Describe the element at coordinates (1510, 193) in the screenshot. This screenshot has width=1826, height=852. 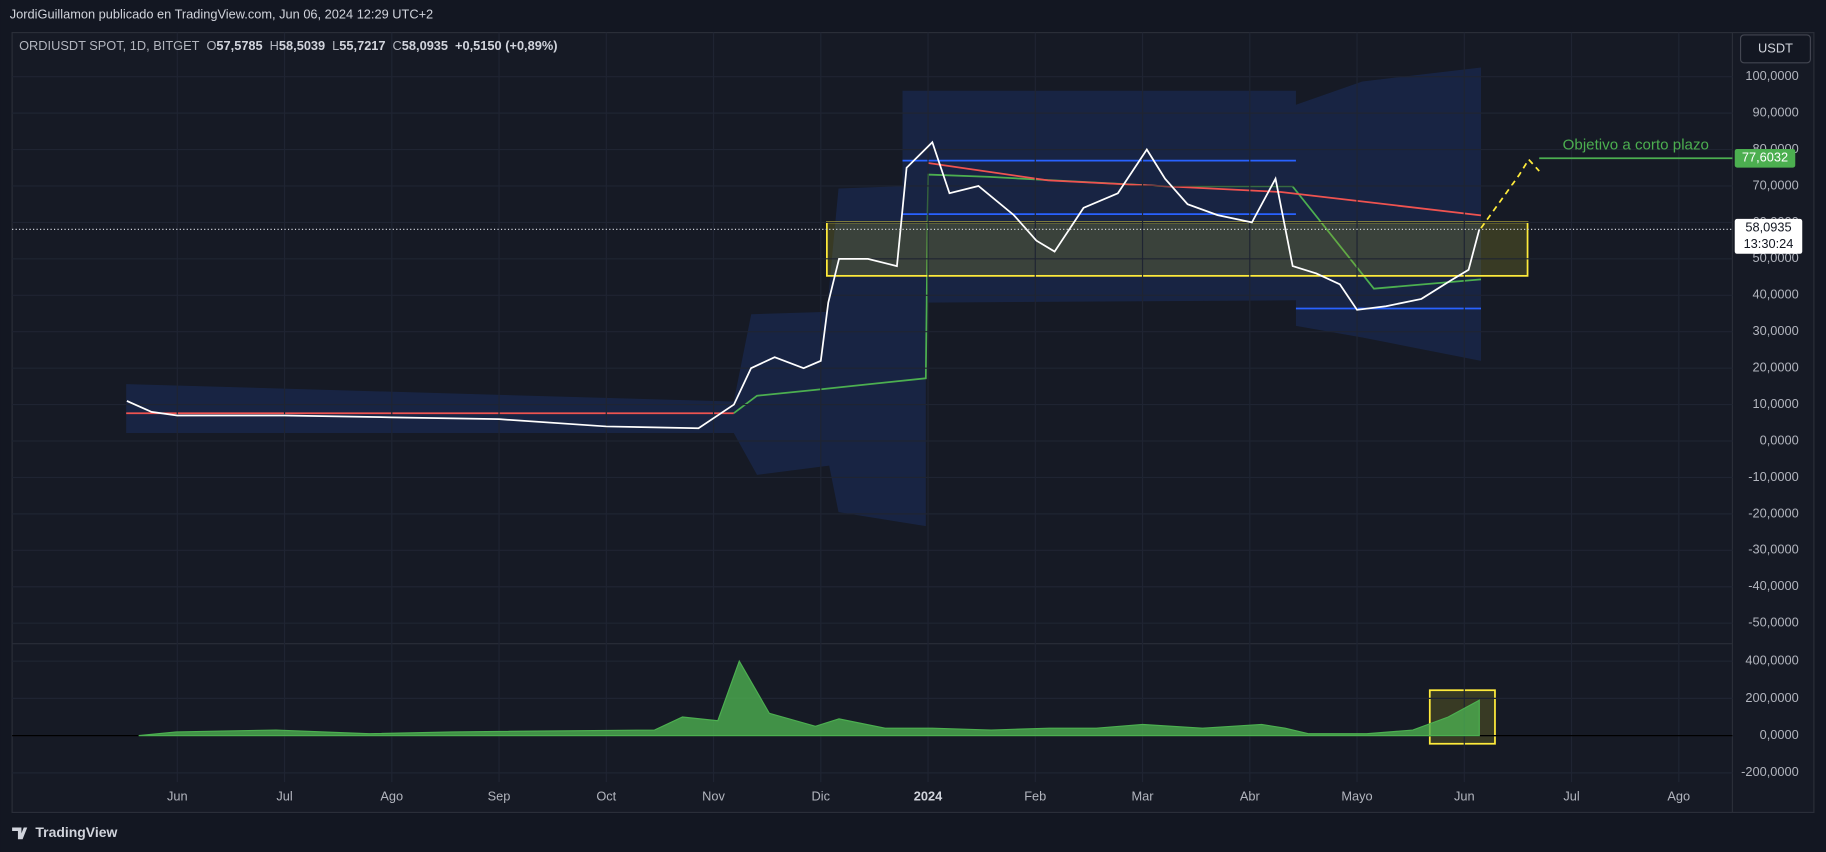
I see `projection-arrow` at that location.